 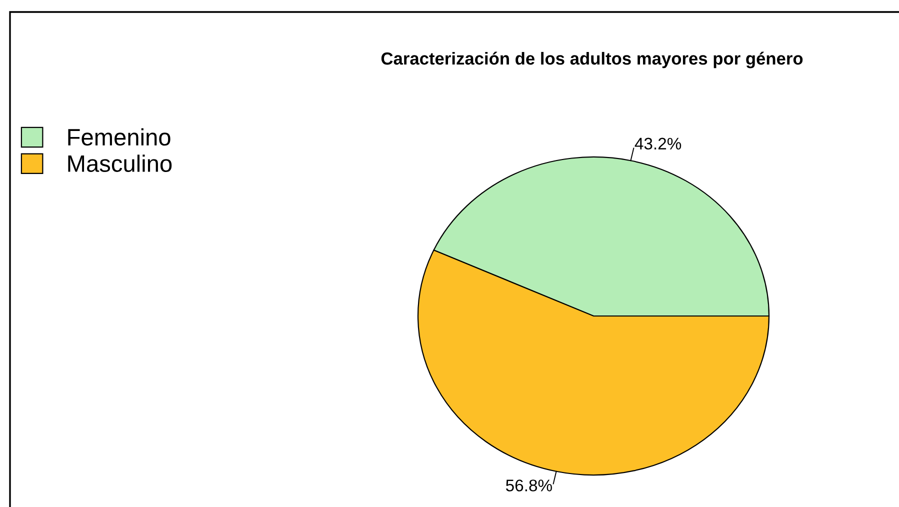 I want to click on legend-label: Masculino, so click(x=120, y=163).